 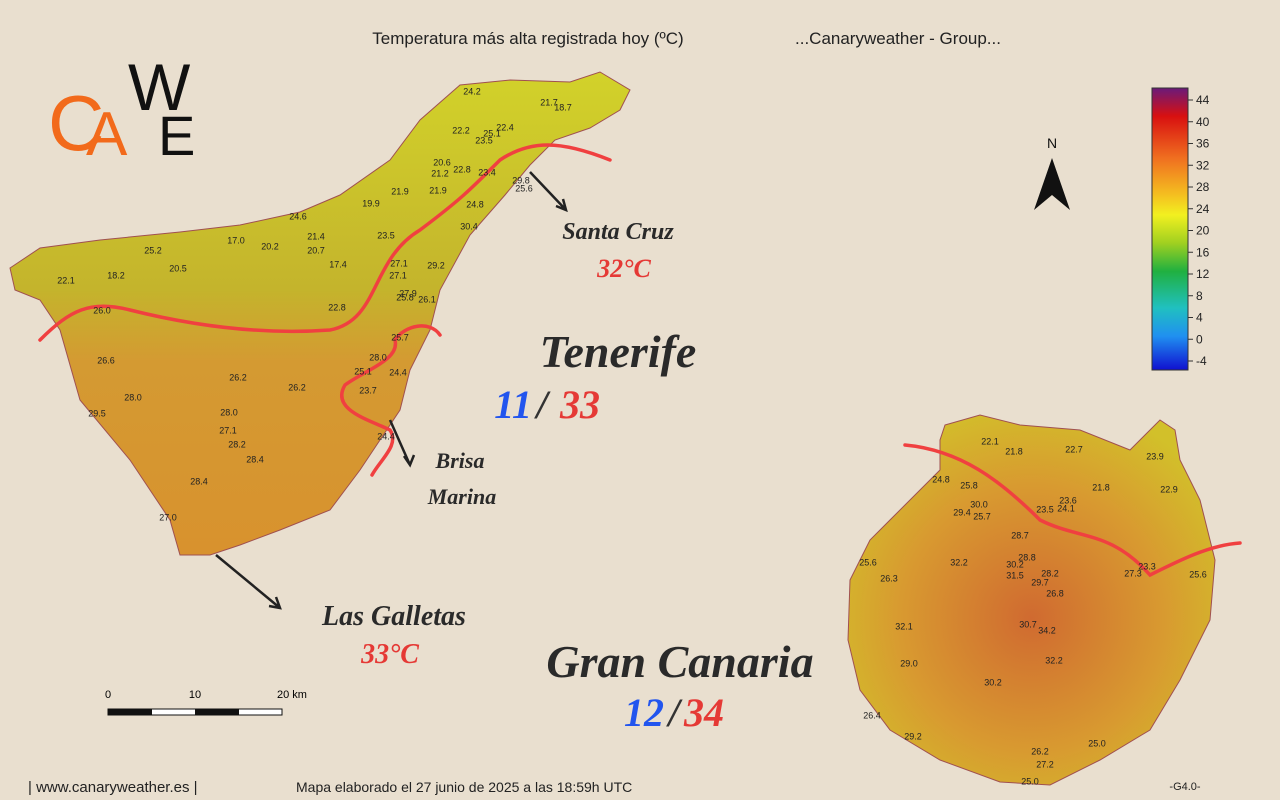 I want to click on station-temp: 31.5, so click(x=1015, y=575).